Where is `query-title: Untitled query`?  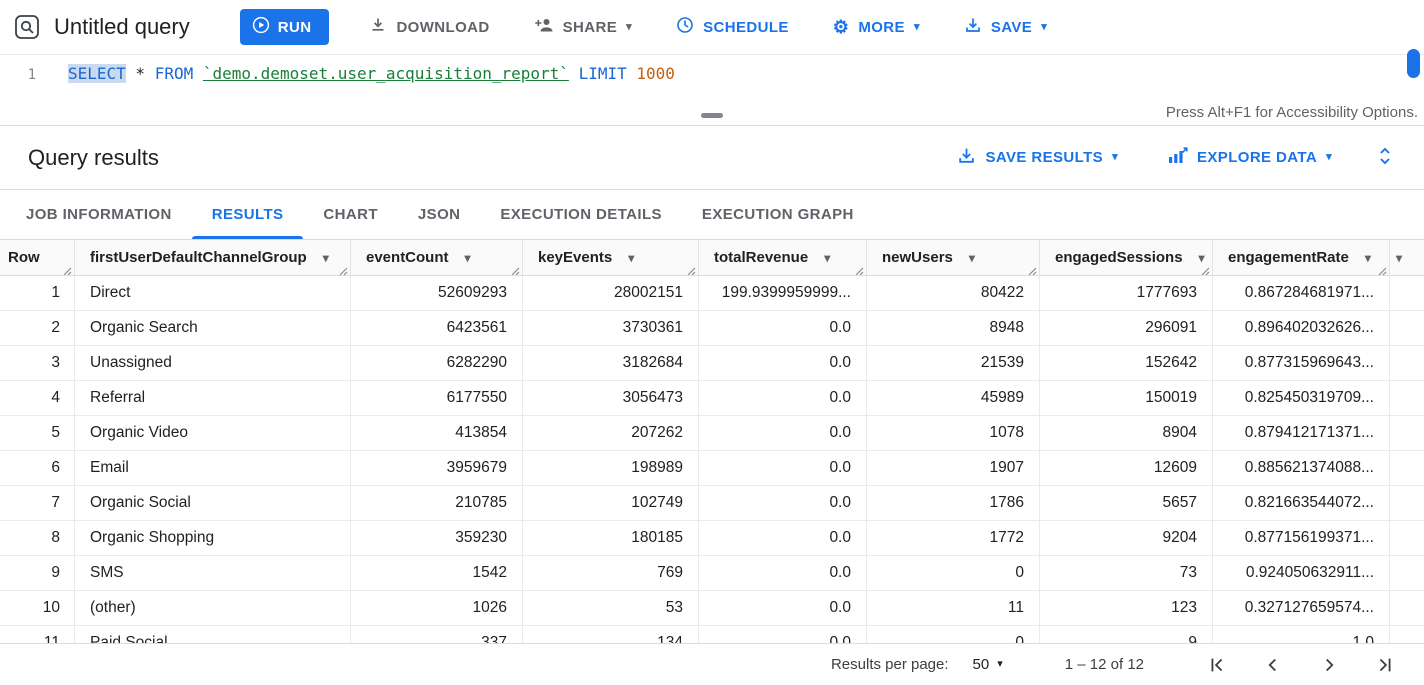
query-title: Untitled query is located at coordinates (122, 26).